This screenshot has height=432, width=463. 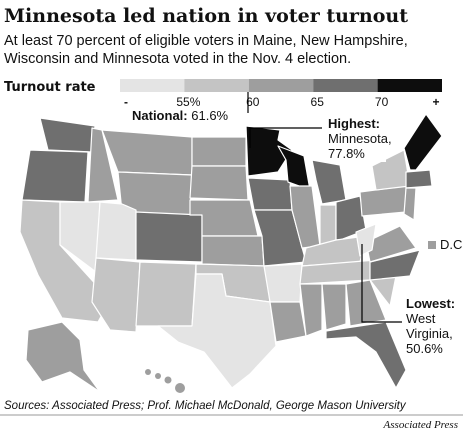 I want to click on lowest-line: West, so click(x=421, y=318).